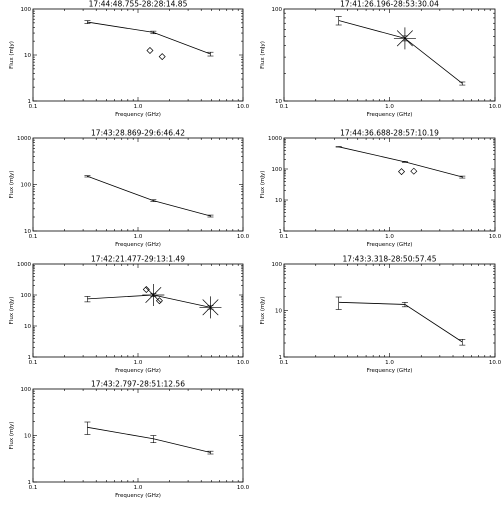 This screenshot has width=504, height=509. What do you see at coordinates (390, 259) in the screenshot?
I see `chart-title: 17:43:3.318-28:50:57.45` at bounding box center [390, 259].